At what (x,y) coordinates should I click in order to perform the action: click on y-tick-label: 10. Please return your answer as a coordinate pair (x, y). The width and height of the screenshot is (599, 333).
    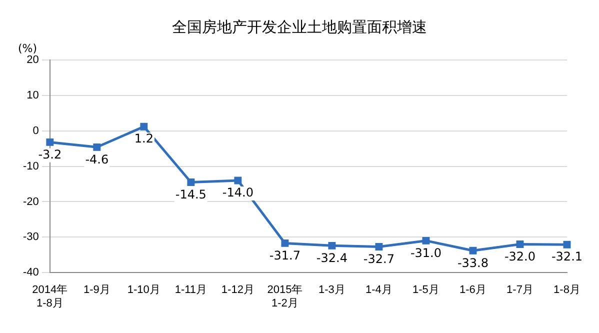
    Looking at the image, I should click on (32, 95).